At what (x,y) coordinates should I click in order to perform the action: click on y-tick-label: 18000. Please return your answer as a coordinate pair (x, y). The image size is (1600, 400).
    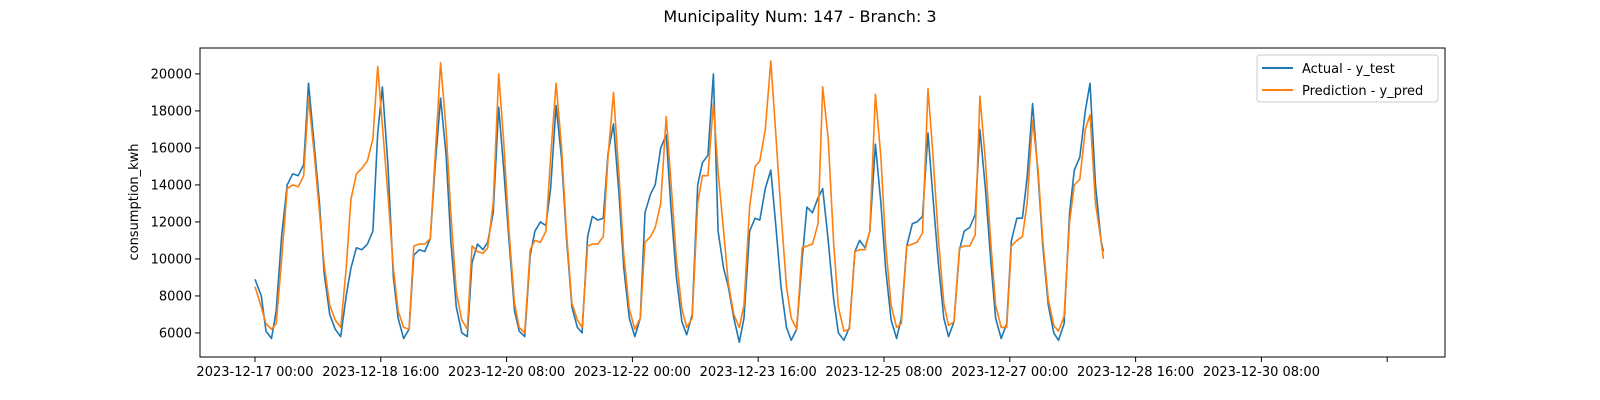
    Looking at the image, I should click on (171, 111).